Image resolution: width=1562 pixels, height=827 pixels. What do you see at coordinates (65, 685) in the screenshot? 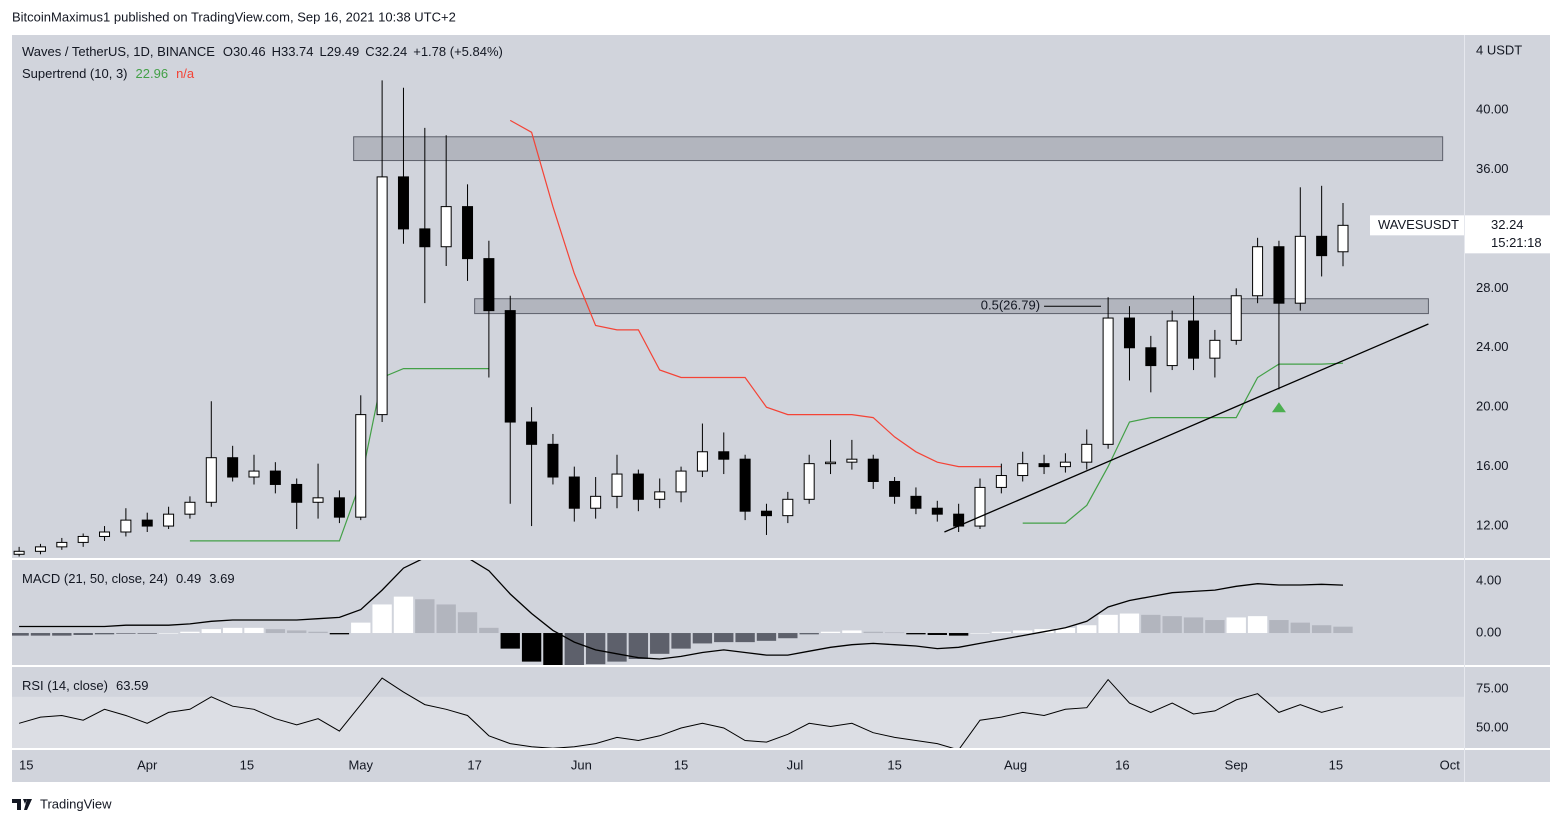
I see `indicator-title: RSI (14, close)` at bounding box center [65, 685].